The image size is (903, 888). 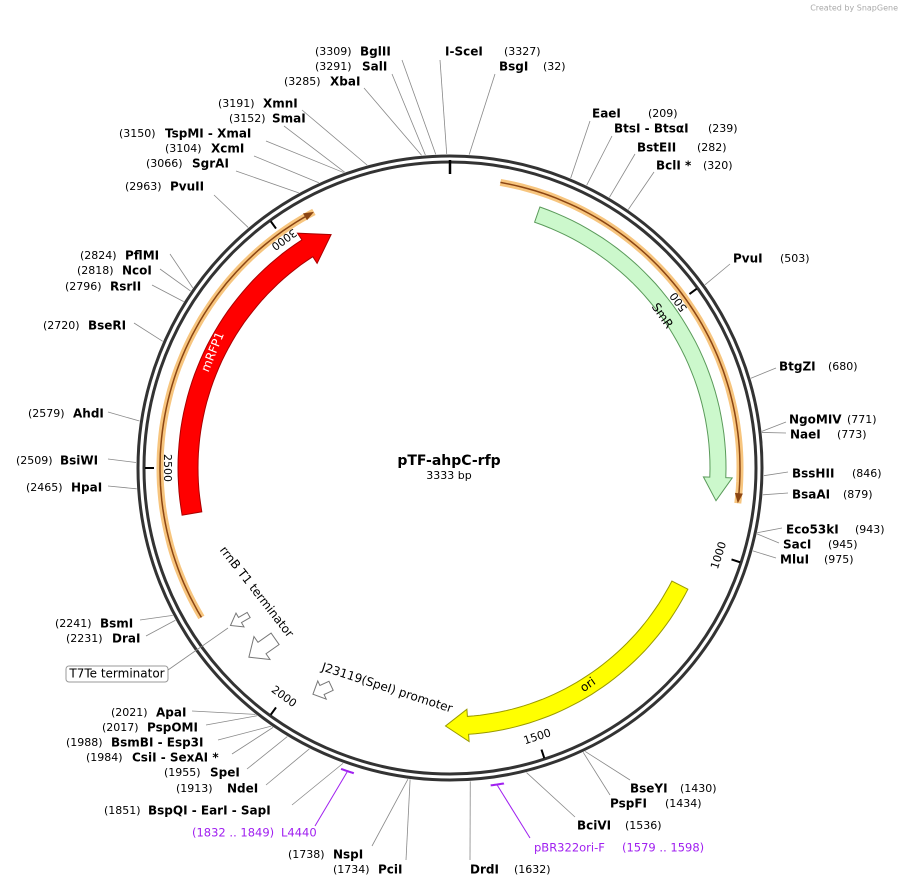 I want to click on feature-highlight, so click(x=621, y=341).